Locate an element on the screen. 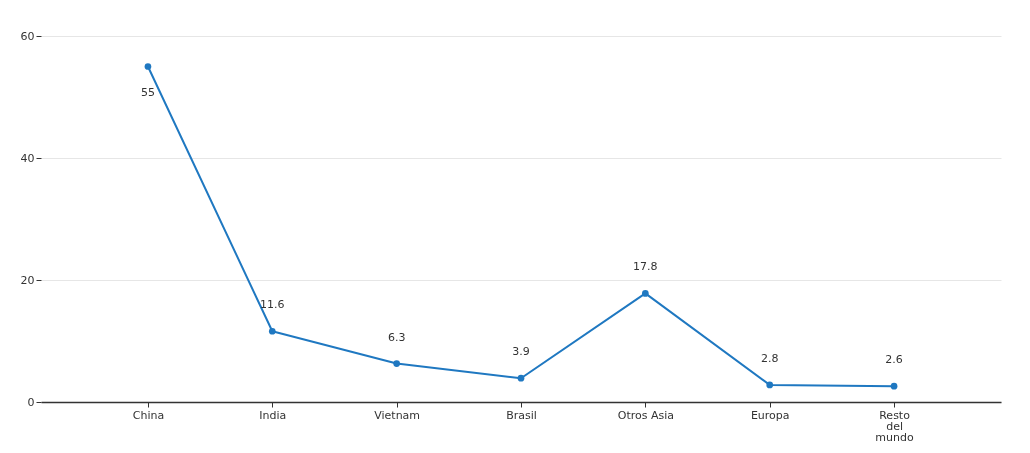 This screenshot has height=453, width=1030. data-label: 2.8 is located at coordinates (769, 358).